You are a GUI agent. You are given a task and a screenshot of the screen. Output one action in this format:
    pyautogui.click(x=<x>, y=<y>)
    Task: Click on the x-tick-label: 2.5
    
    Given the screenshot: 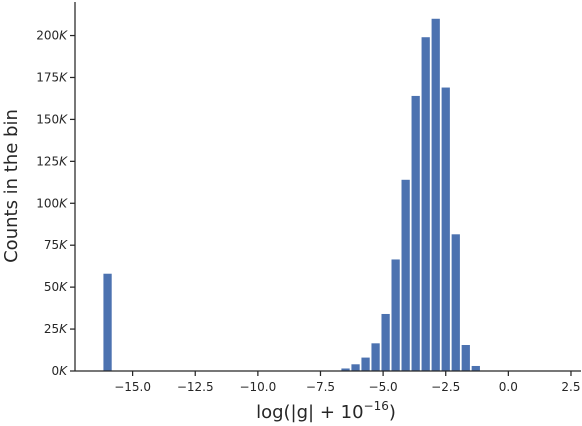 What is the action you would take?
    pyautogui.click(x=570, y=387)
    